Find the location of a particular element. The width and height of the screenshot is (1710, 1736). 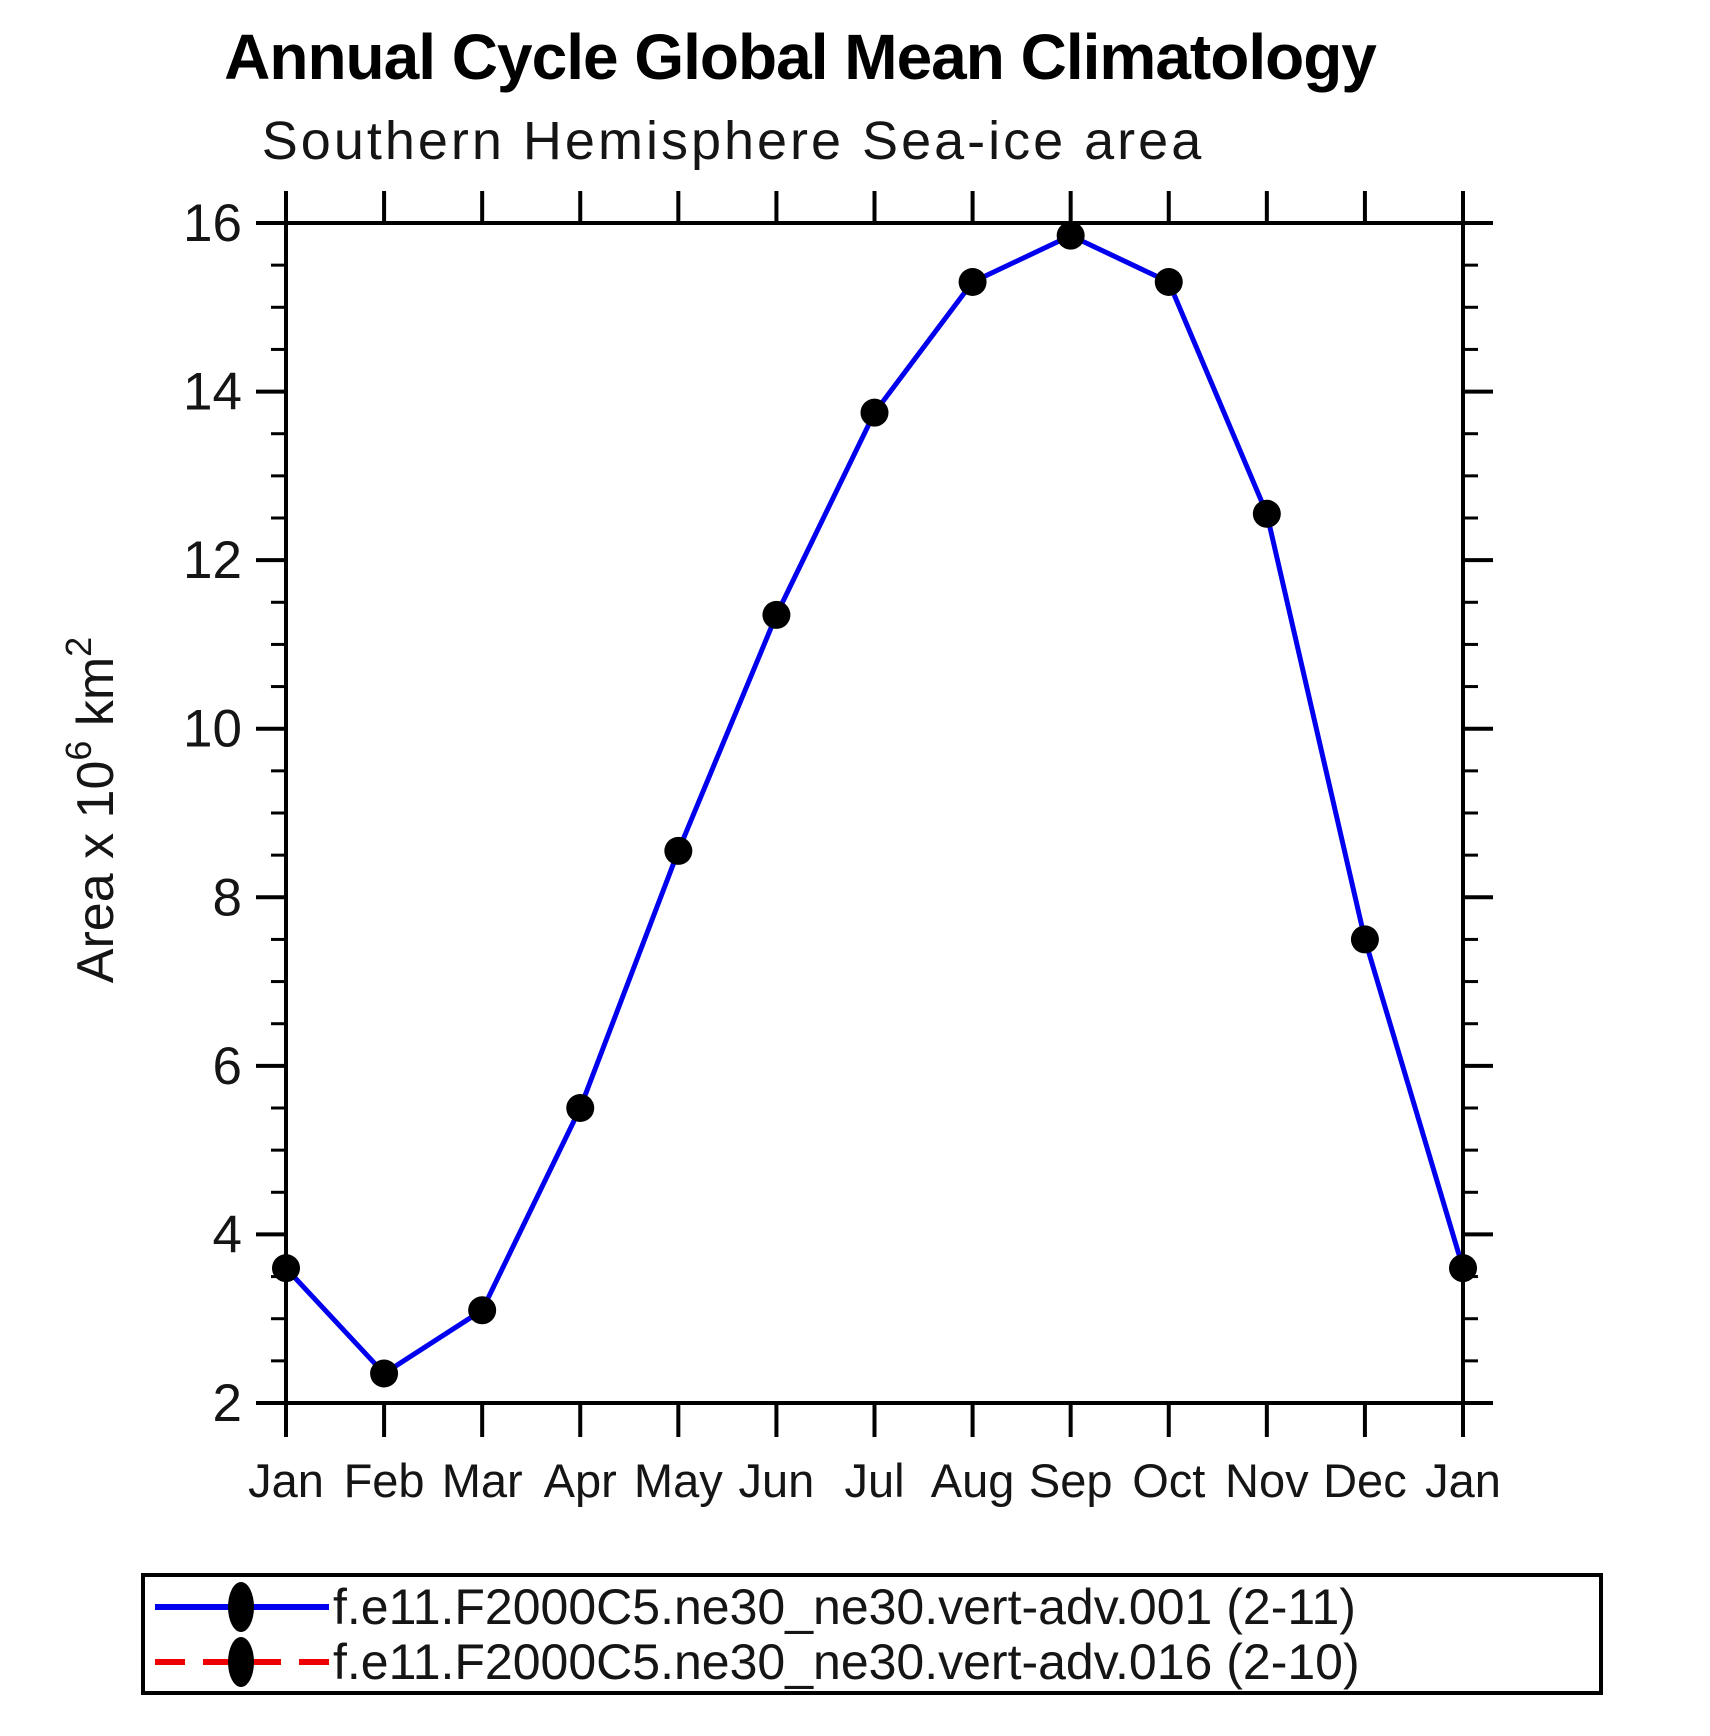

y-tick-label: 16 is located at coordinates (212, 223).